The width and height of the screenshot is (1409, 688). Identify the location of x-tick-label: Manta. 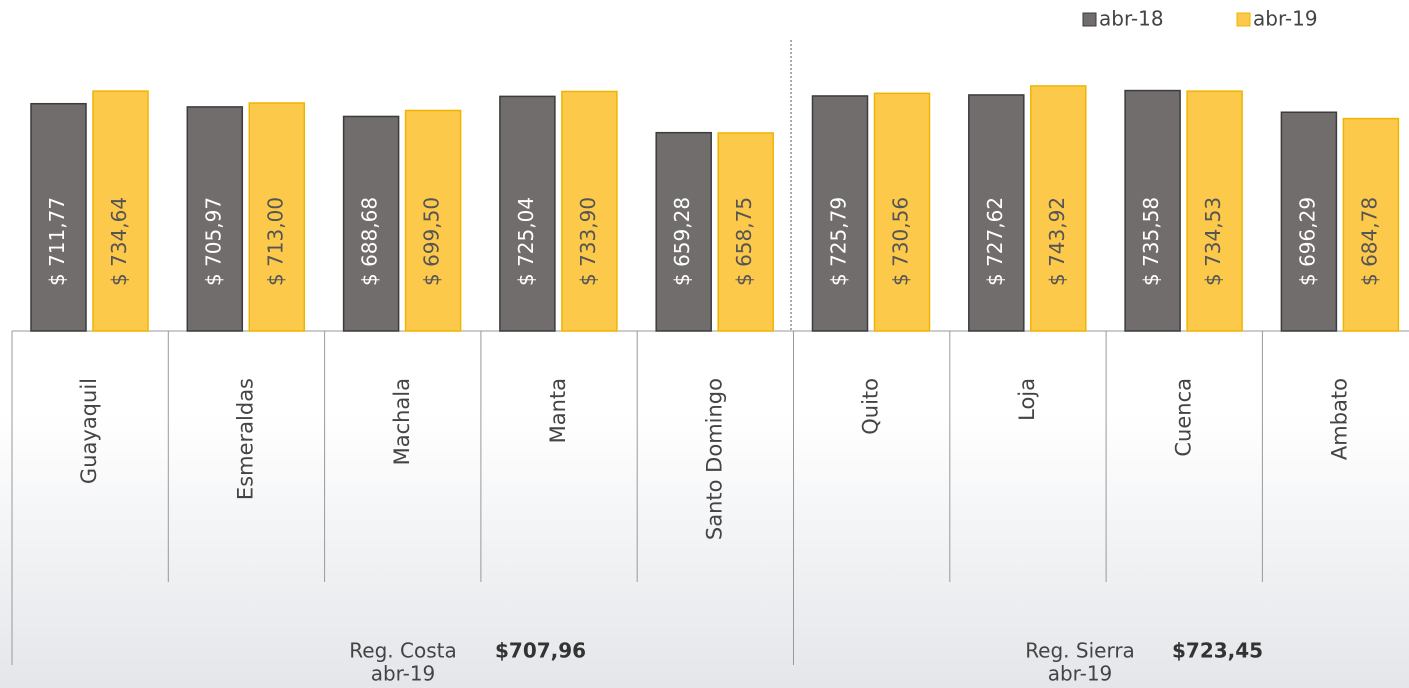
(558, 410).